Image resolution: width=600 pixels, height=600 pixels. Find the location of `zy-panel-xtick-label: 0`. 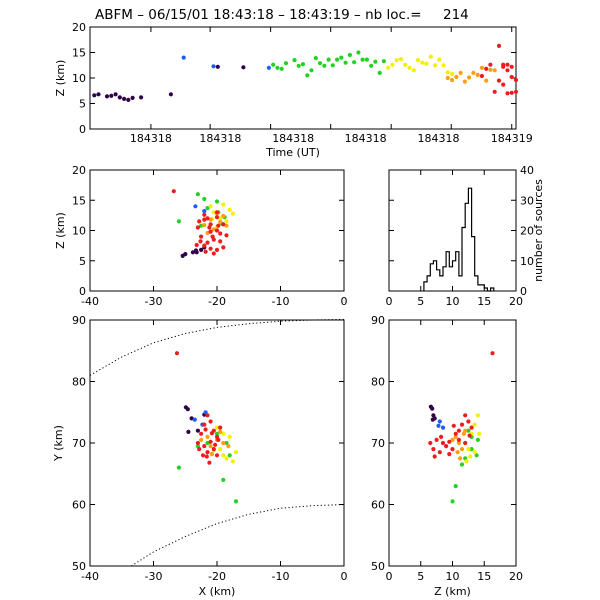

zy-panel-xtick-label: 0 is located at coordinates (389, 576).